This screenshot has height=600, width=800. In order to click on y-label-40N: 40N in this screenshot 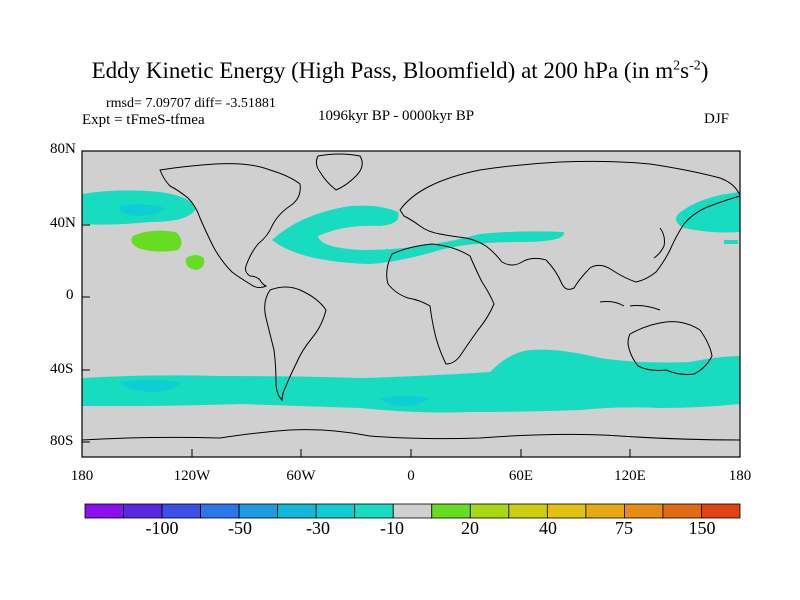, I will do `click(63, 223)`.